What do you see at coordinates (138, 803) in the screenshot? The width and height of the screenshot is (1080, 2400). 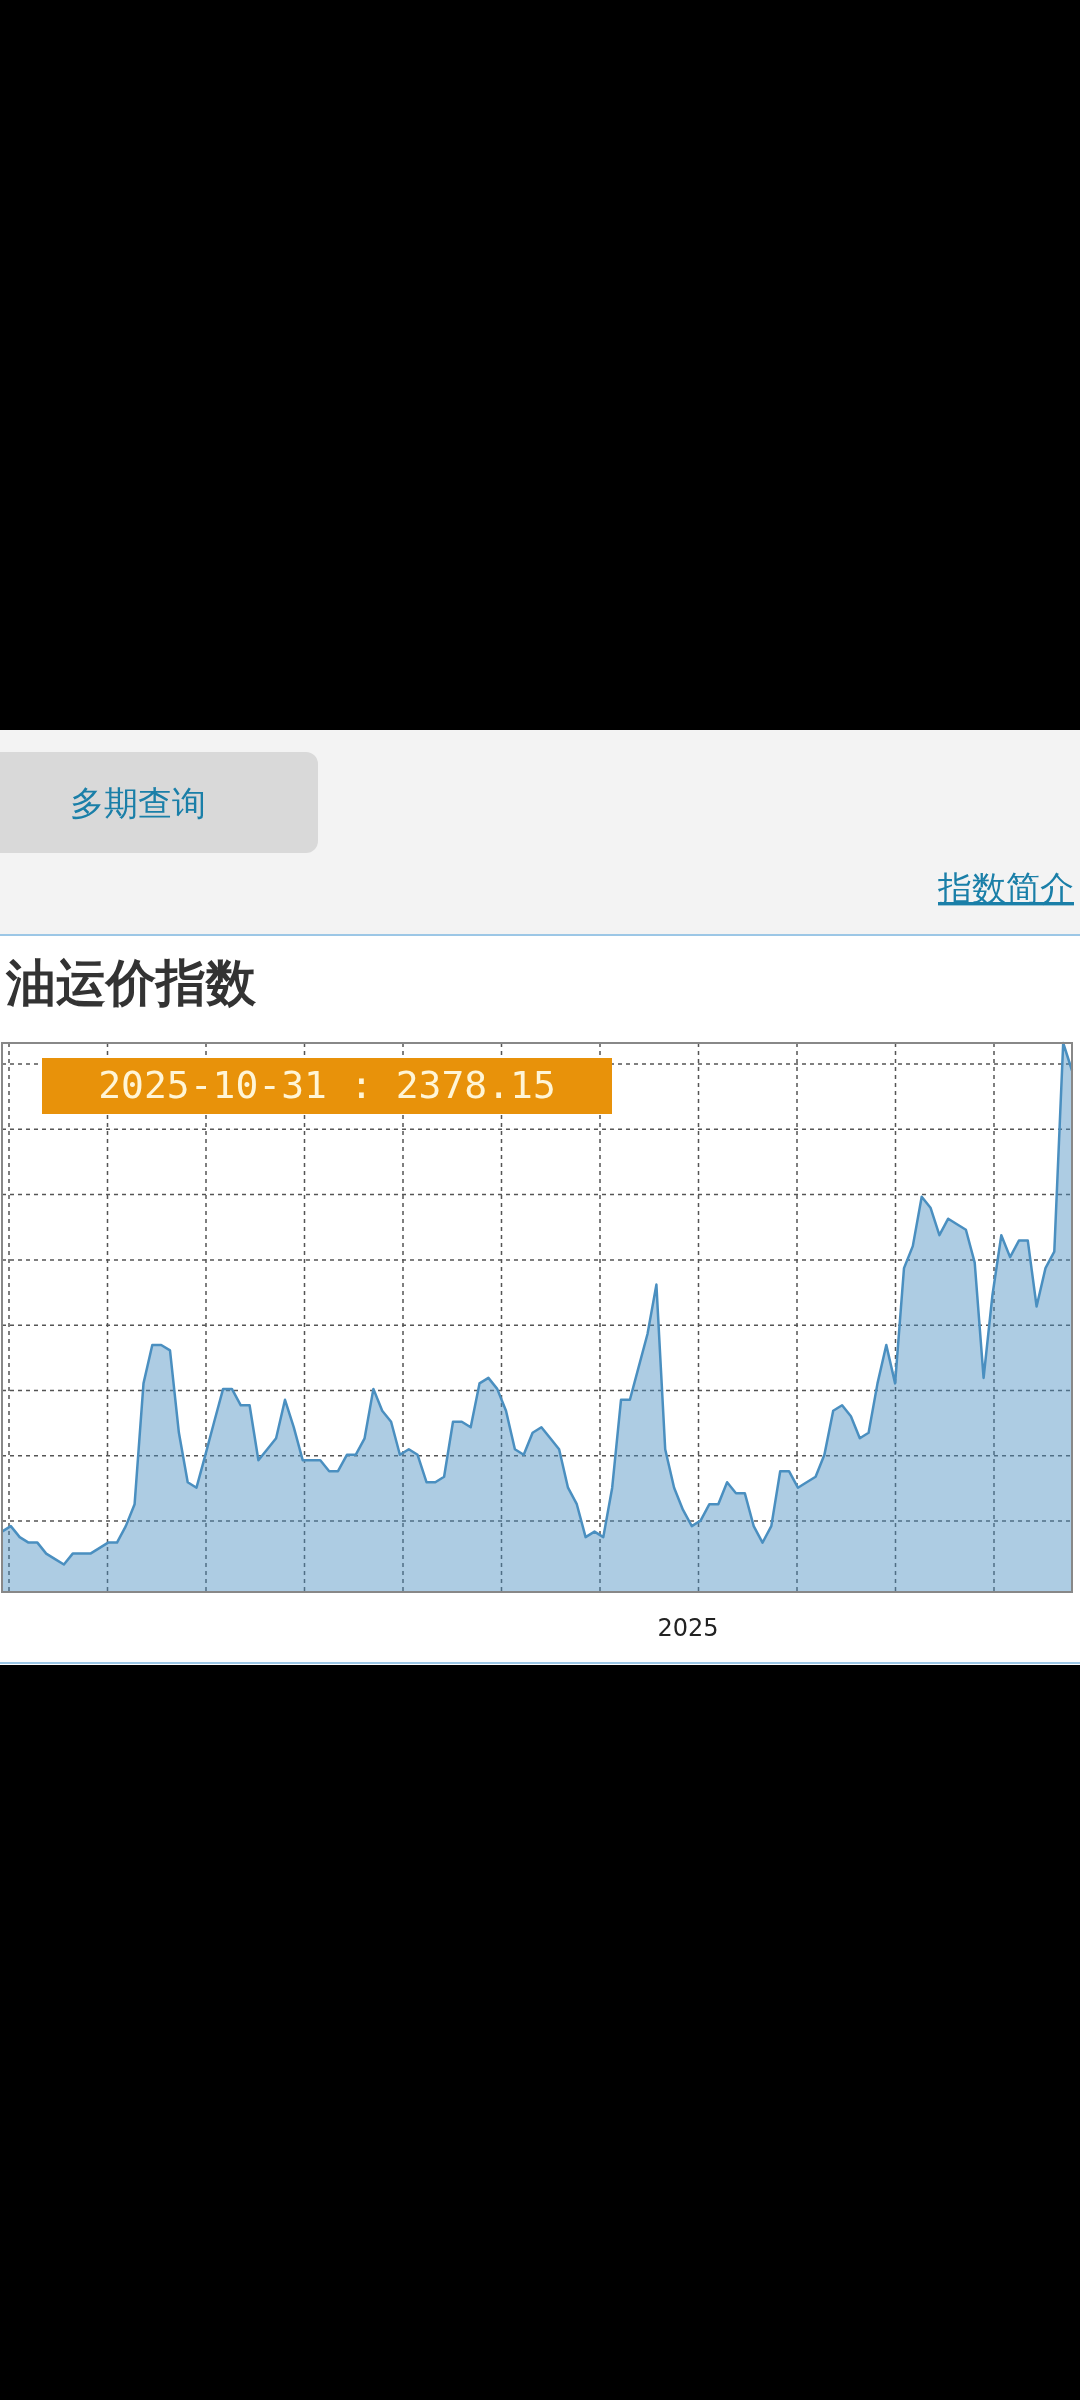 I see `text: 多期查询` at bounding box center [138, 803].